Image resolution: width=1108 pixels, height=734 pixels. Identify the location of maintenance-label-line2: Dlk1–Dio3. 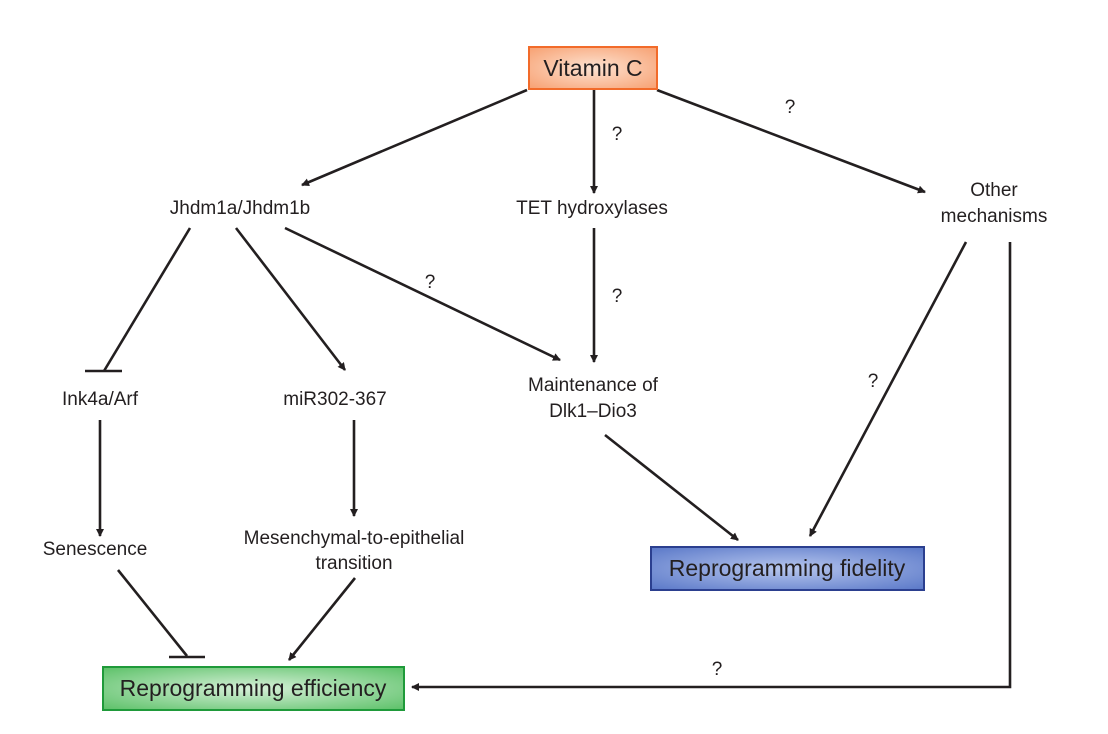
(593, 411).